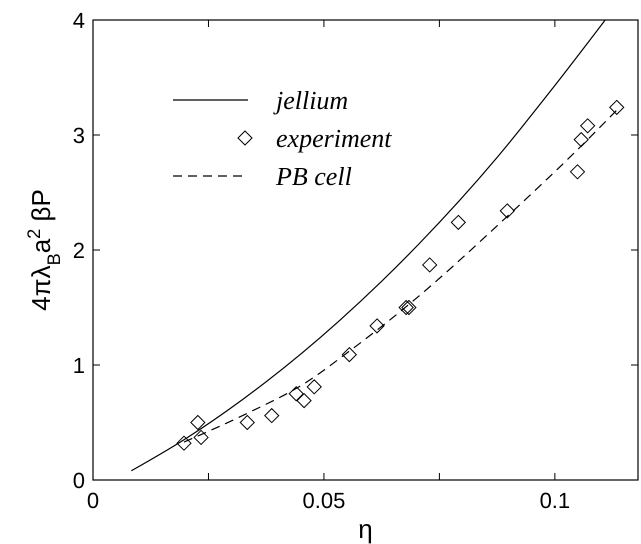  I want to click on y-tick-label: 1, so click(78, 365).